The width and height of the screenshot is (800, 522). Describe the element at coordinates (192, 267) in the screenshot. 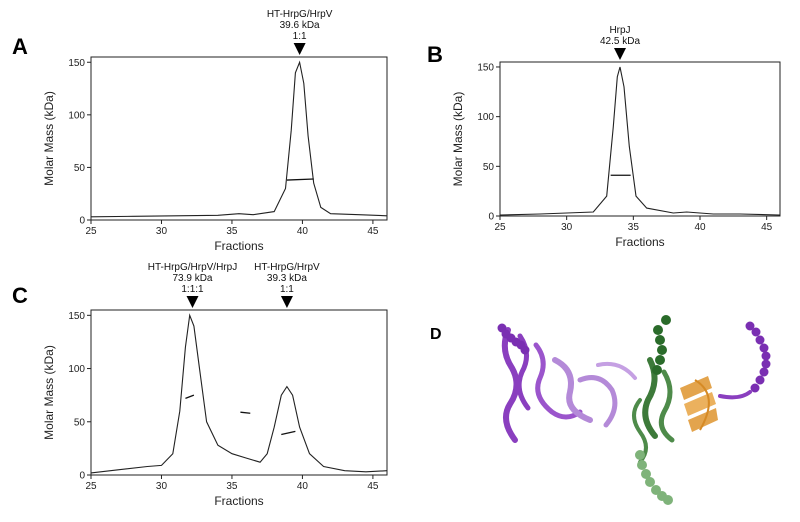

I see `peak-annotation-label: HT-HrpG/HrpV/HrpJ` at that location.